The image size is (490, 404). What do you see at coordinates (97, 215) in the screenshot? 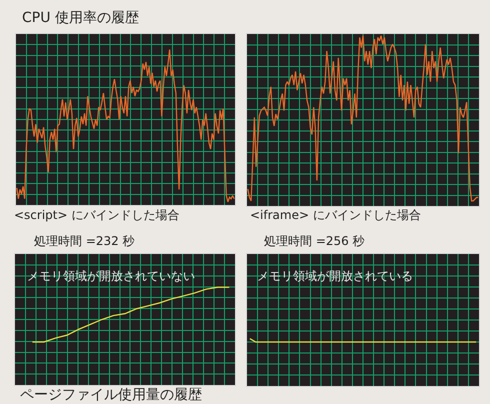
I see `text: <script> にバインドした場合` at bounding box center [97, 215].